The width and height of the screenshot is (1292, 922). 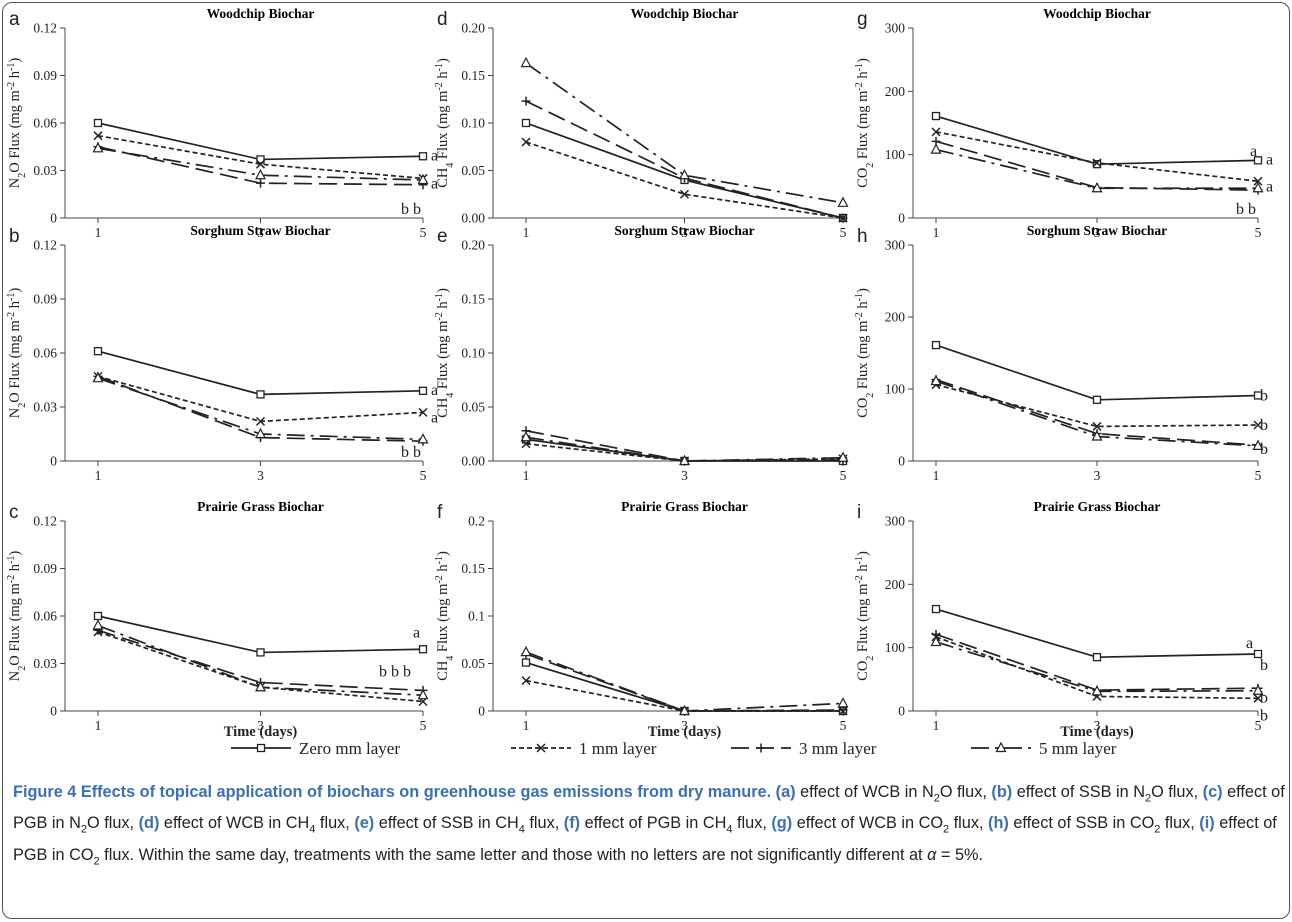 I want to click on y-tick-label: 100, so click(x=895, y=389).